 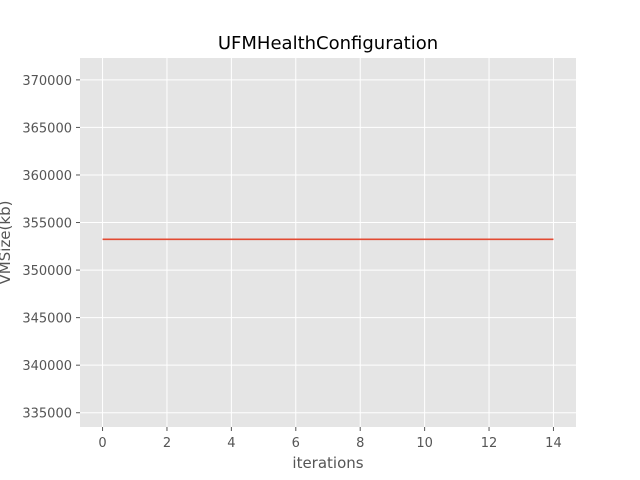 What do you see at coordinates (328, 43) in the screenshot?
I see `chart-title: UFMHealthConfiguration` at bounding box center [328, 43].